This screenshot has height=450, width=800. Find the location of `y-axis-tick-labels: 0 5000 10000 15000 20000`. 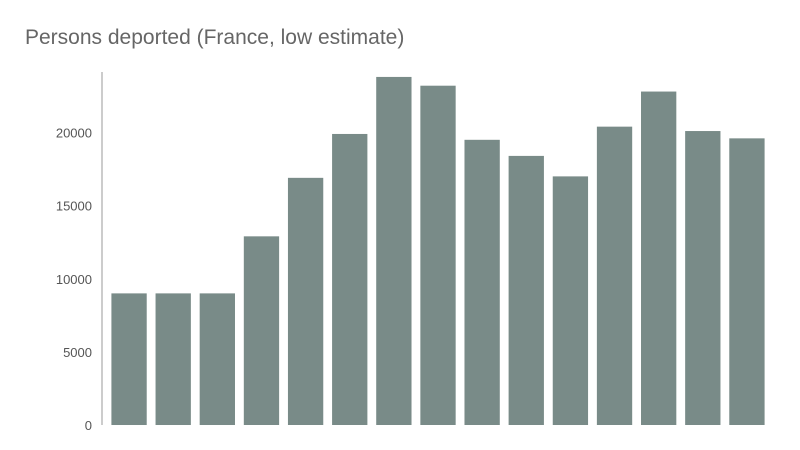

y-axis-tick-labels: 0 5000 10000 15000 20000 is located at coordinates (74, 280).